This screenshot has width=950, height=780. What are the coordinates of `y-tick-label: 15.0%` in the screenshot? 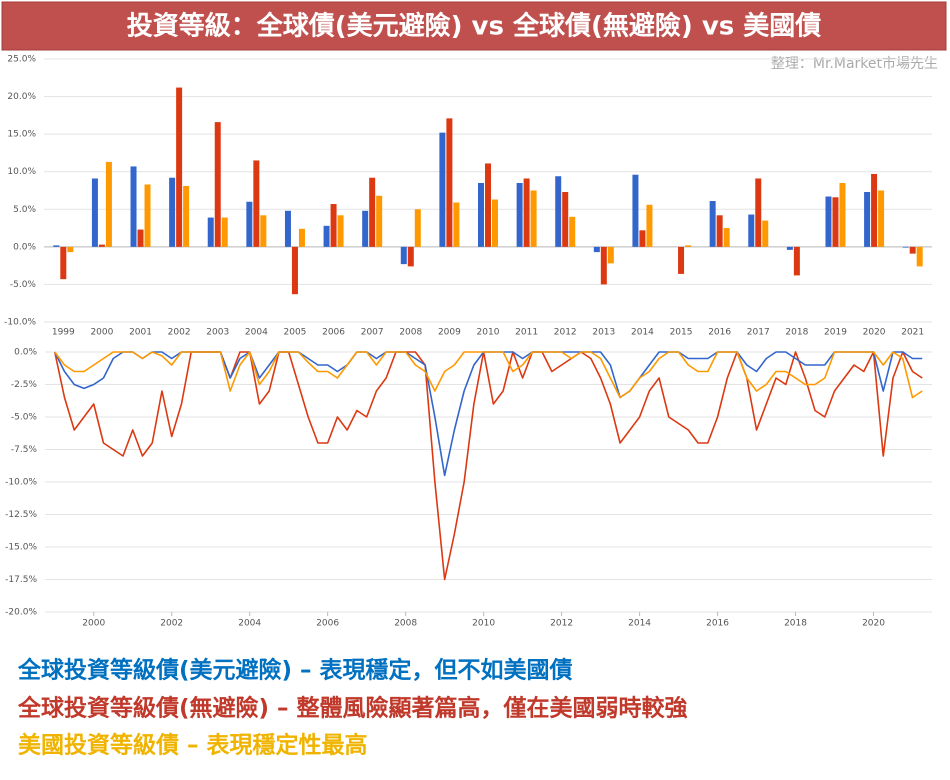 It's located at (21, 135).